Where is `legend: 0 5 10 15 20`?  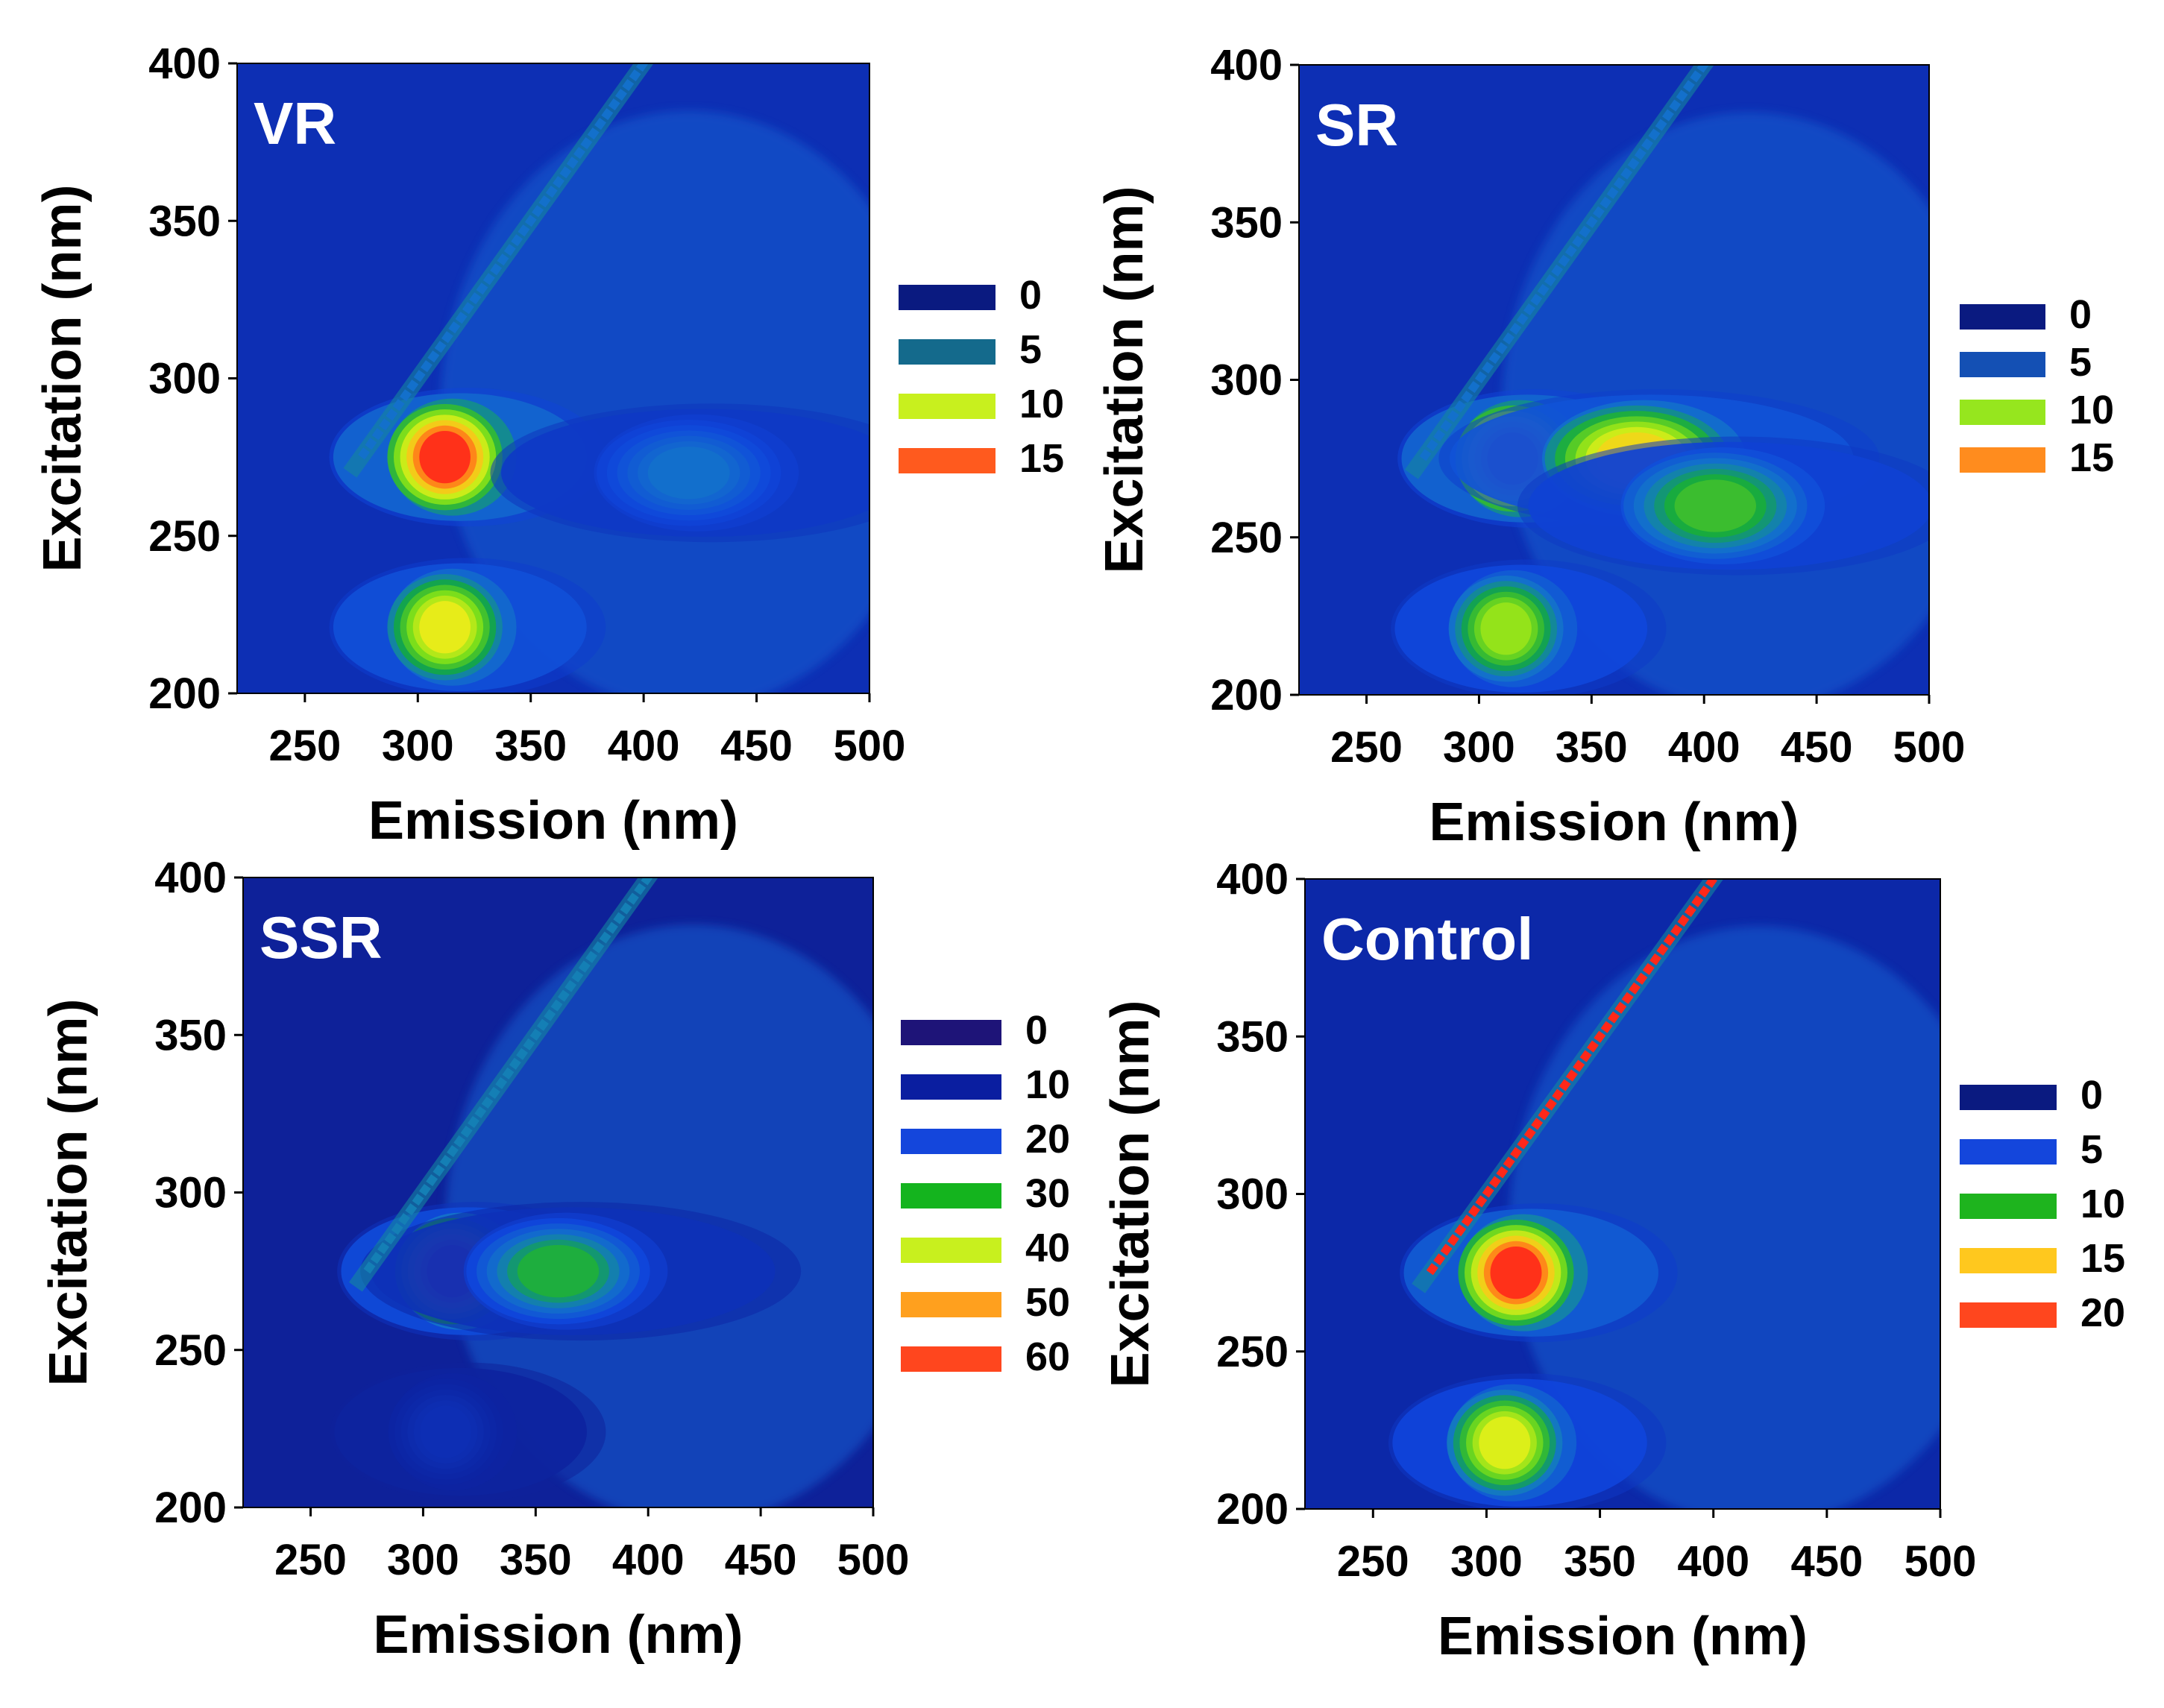
legend: 0 5 10 15 20 is located at coordinates (2042, 1204).